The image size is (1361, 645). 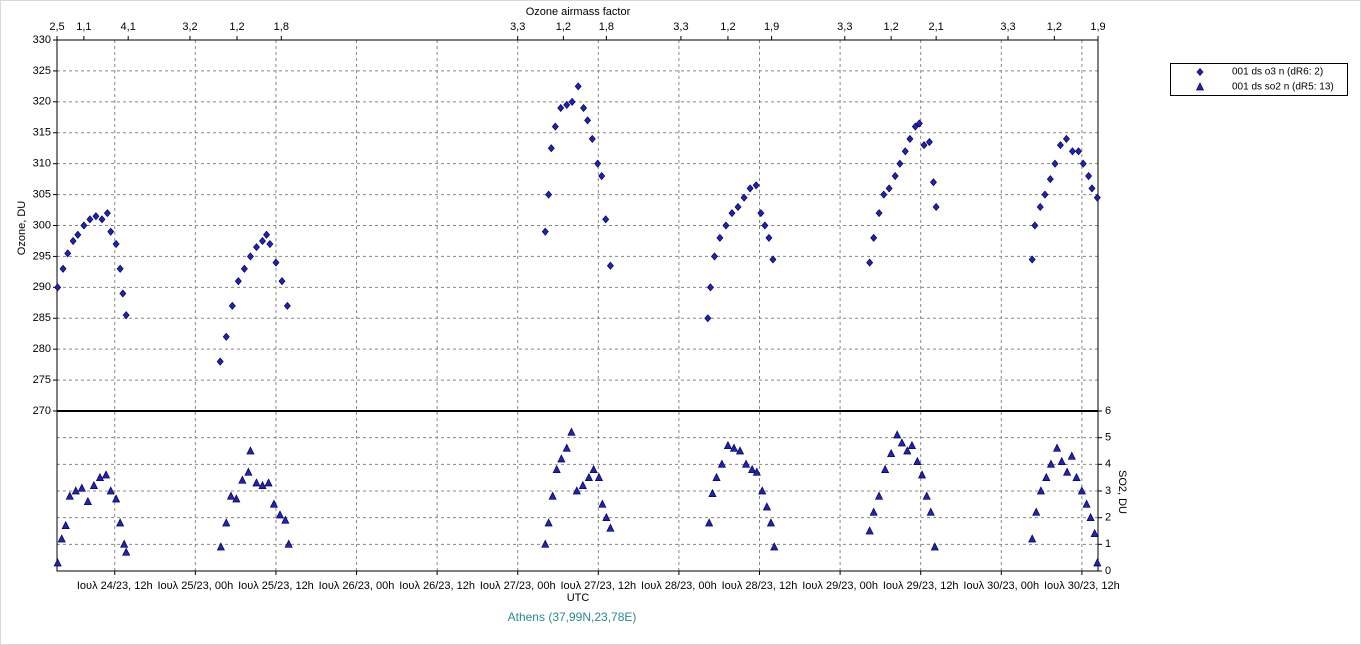 What do you see at coordinates (42, 318) in the screenshot?
I see `y-tick-label: 285` at bounding box center [42, 318].